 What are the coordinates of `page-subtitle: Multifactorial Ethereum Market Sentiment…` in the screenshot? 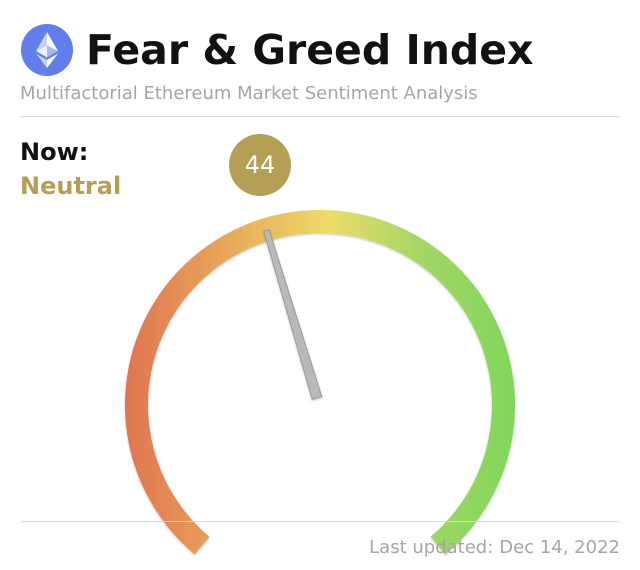 It's located at (249, 93).